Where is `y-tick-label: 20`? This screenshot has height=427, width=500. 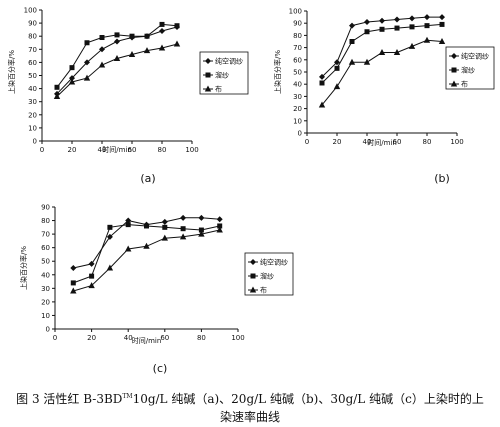
y-tick-label: 20 is located at coordinates (45, 302).